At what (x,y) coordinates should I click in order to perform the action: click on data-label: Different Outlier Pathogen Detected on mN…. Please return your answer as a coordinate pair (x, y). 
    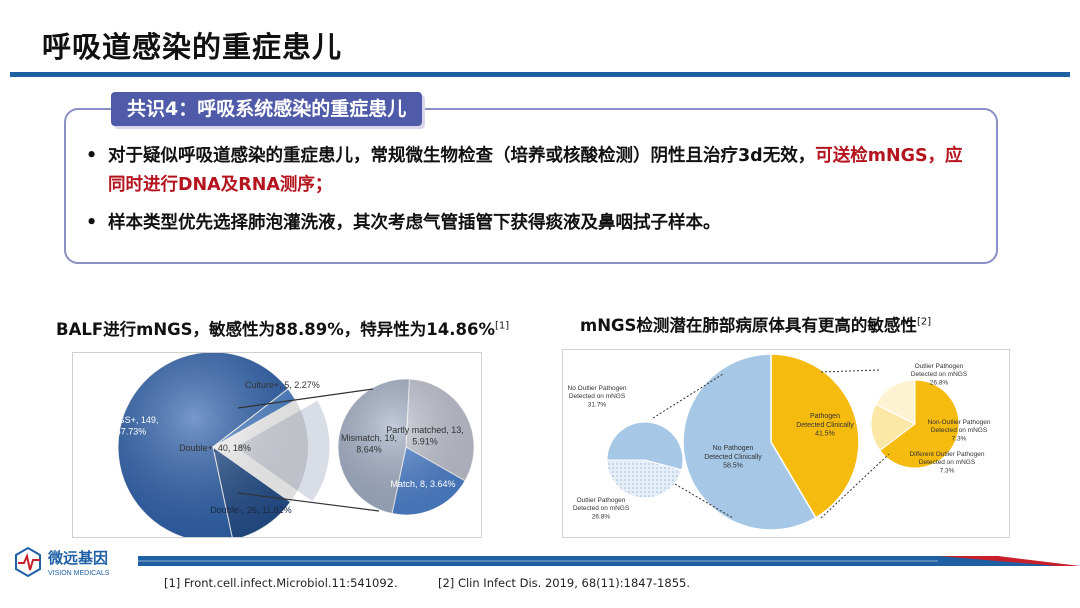
    Looking at the image, I should click on (946, 462).